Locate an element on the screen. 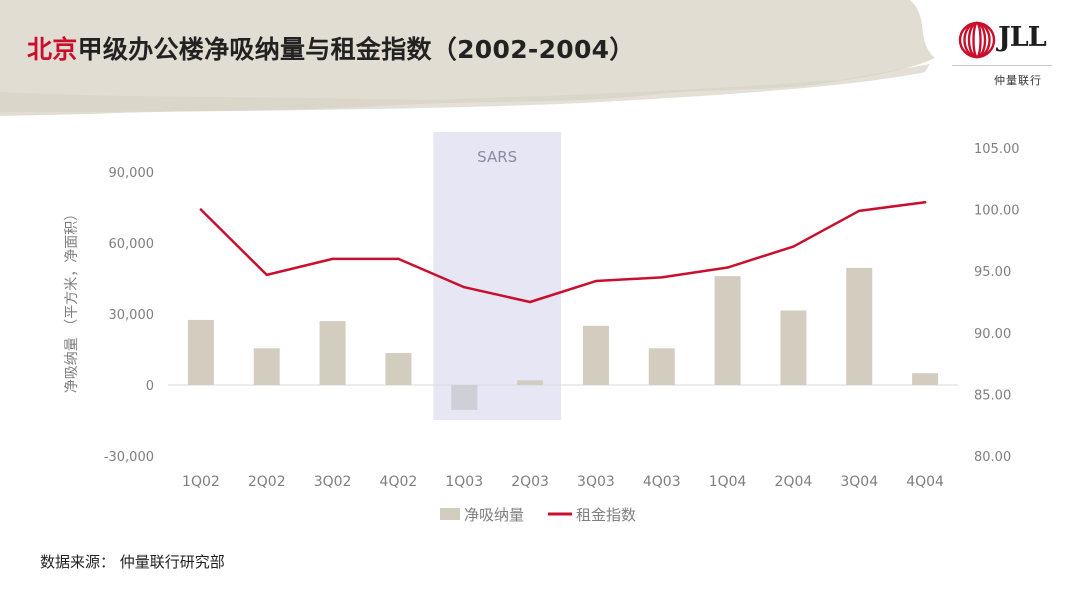  line-point-1Q03 is located at coordinates (464, 287).